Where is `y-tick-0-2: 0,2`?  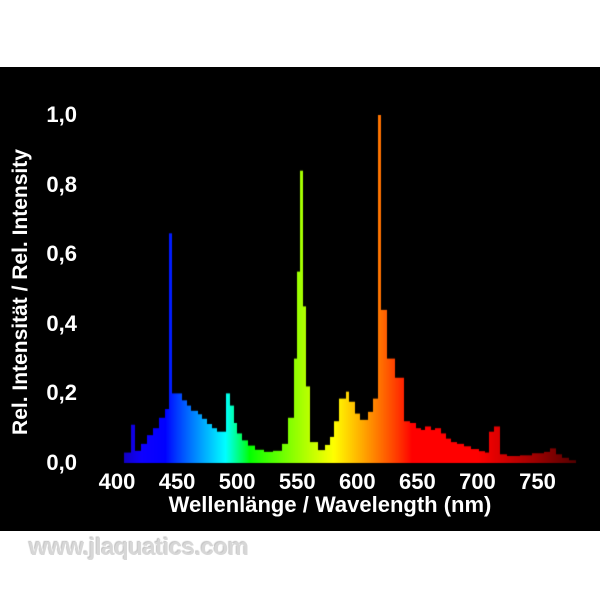 y-tick-0-2: 0,2 is located at coordinates (61, 393).